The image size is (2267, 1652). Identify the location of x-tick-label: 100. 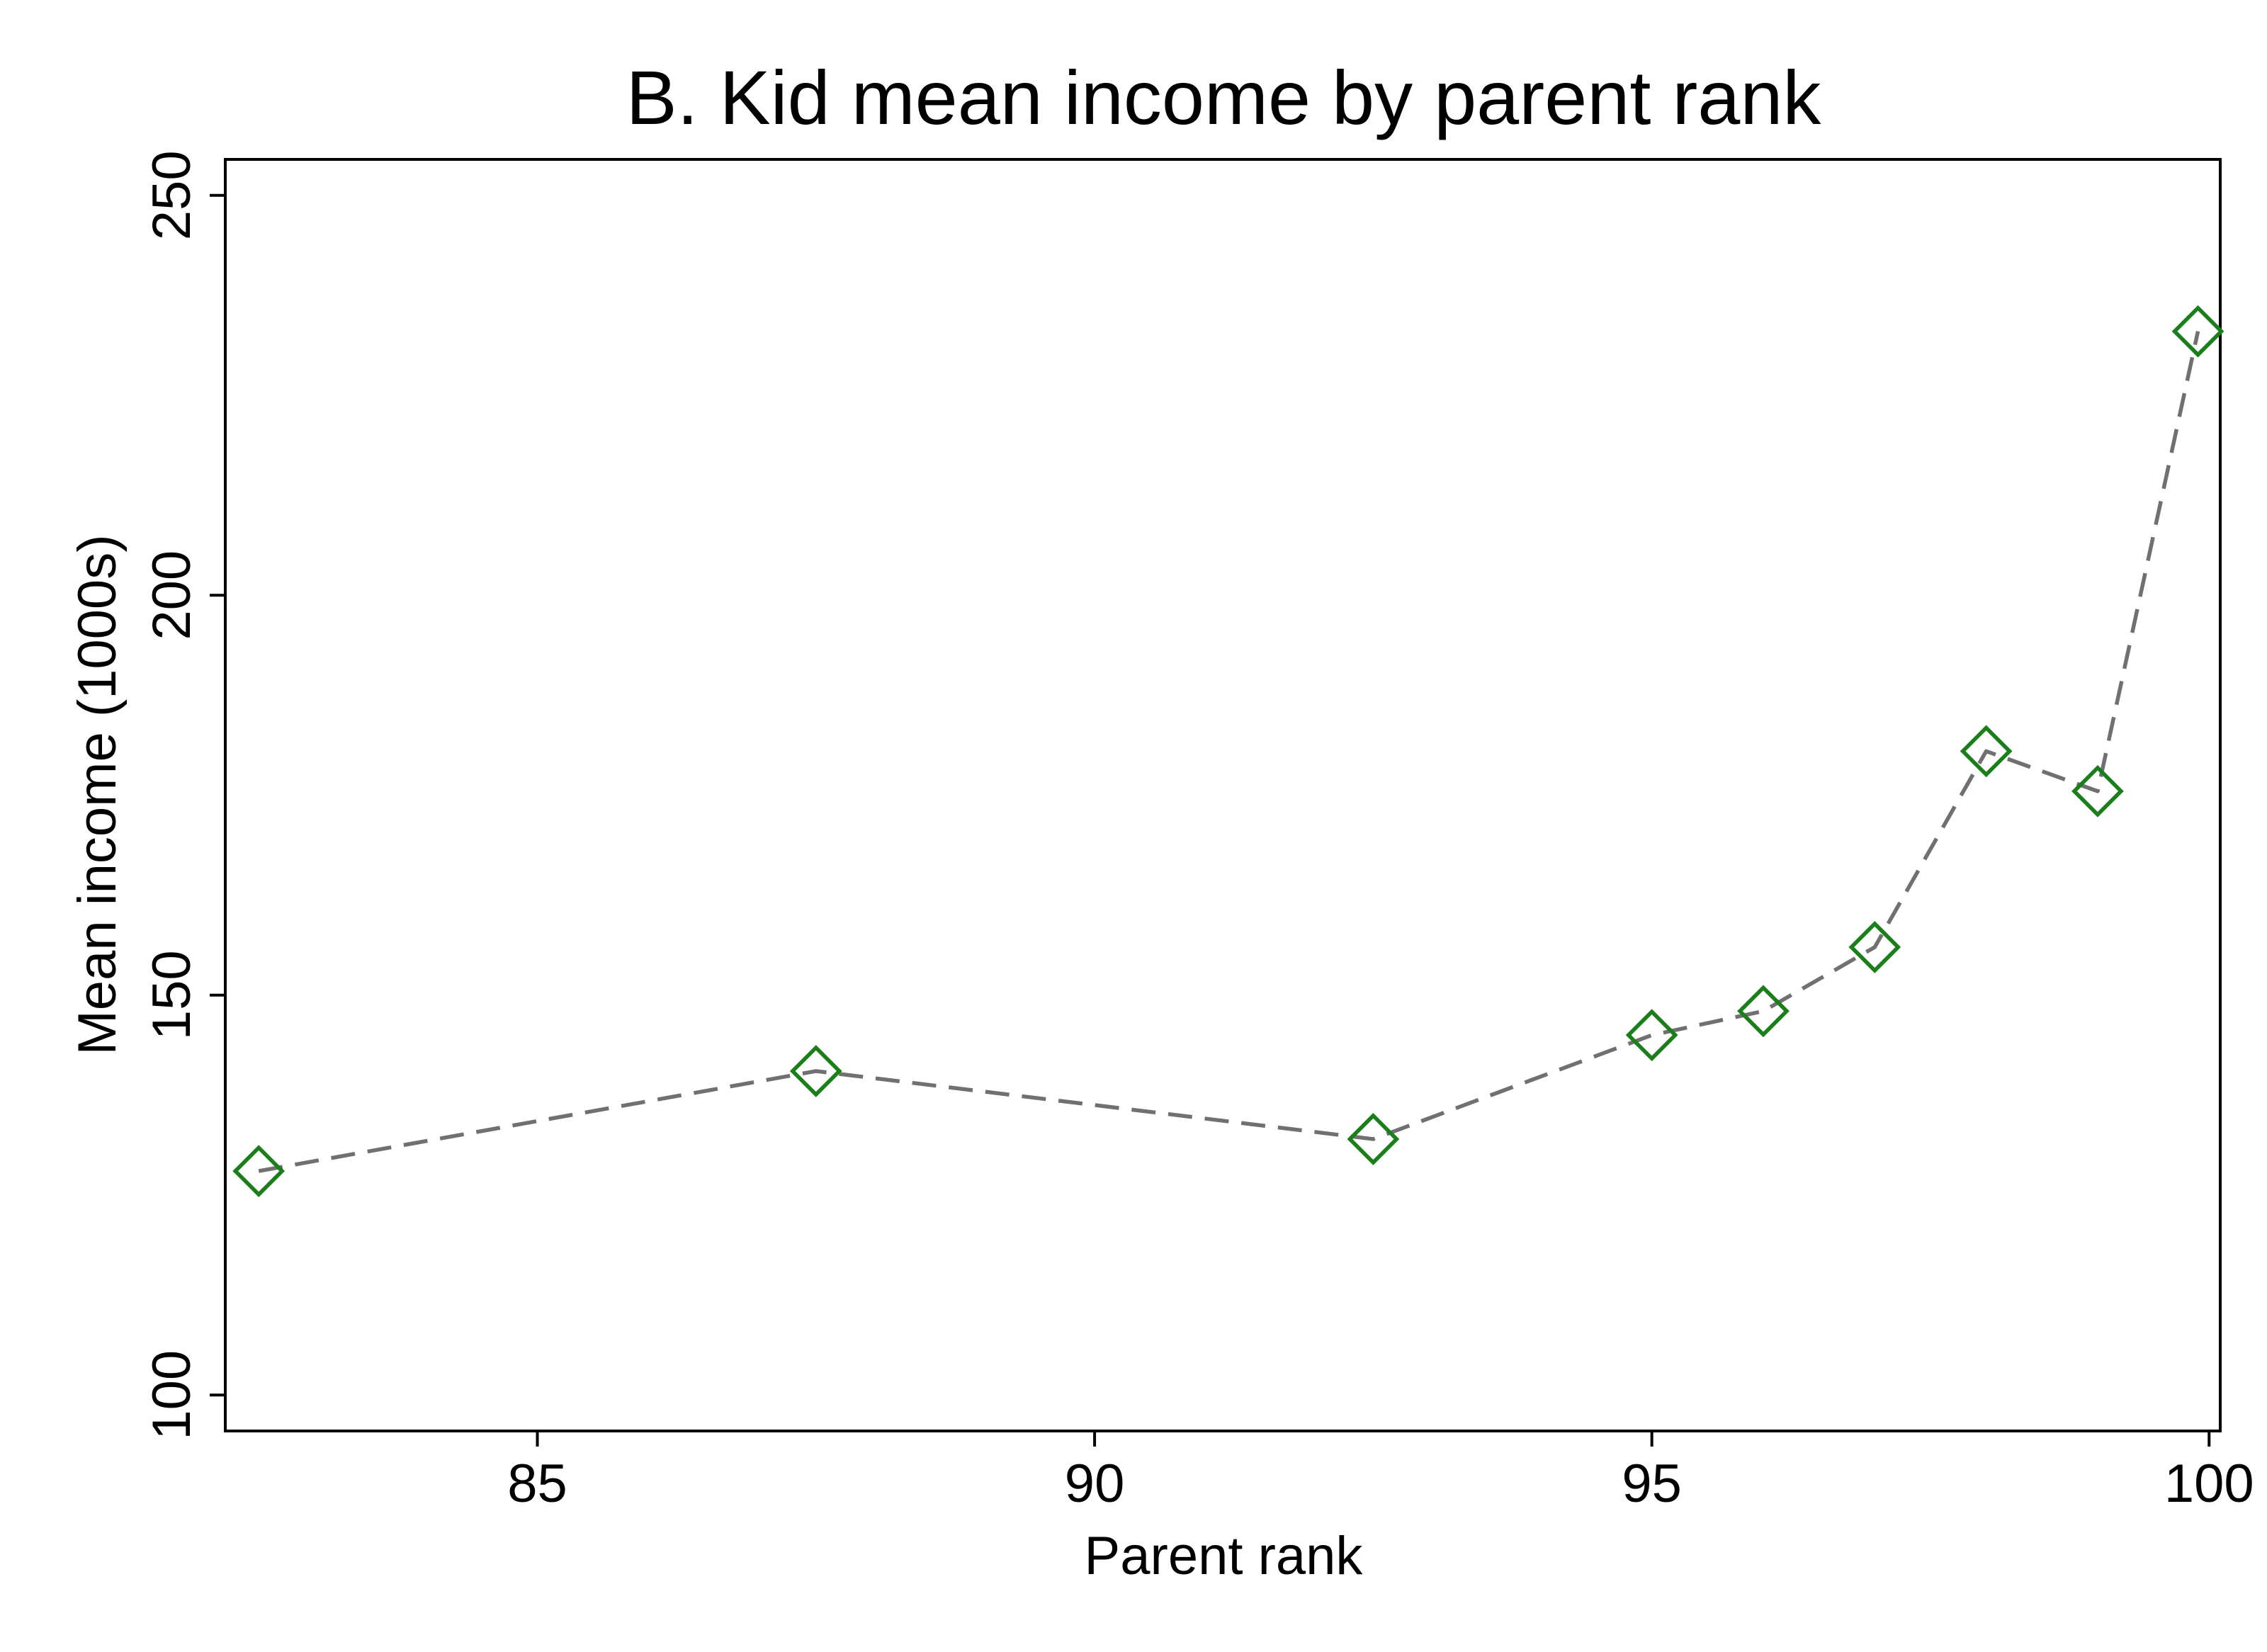
(2209, 1484).